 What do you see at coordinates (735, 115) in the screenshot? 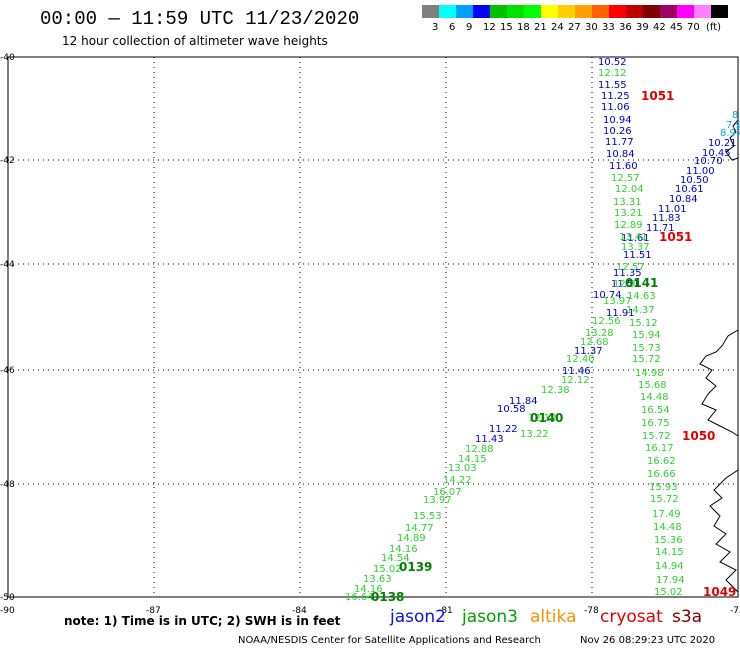
I see `swh-label-cyan: 8` at bounding box center [735, 115].